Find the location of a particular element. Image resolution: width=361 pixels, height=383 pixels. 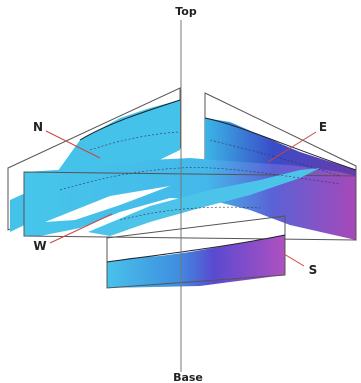

panel-frame is located at coordinates (196, 252).